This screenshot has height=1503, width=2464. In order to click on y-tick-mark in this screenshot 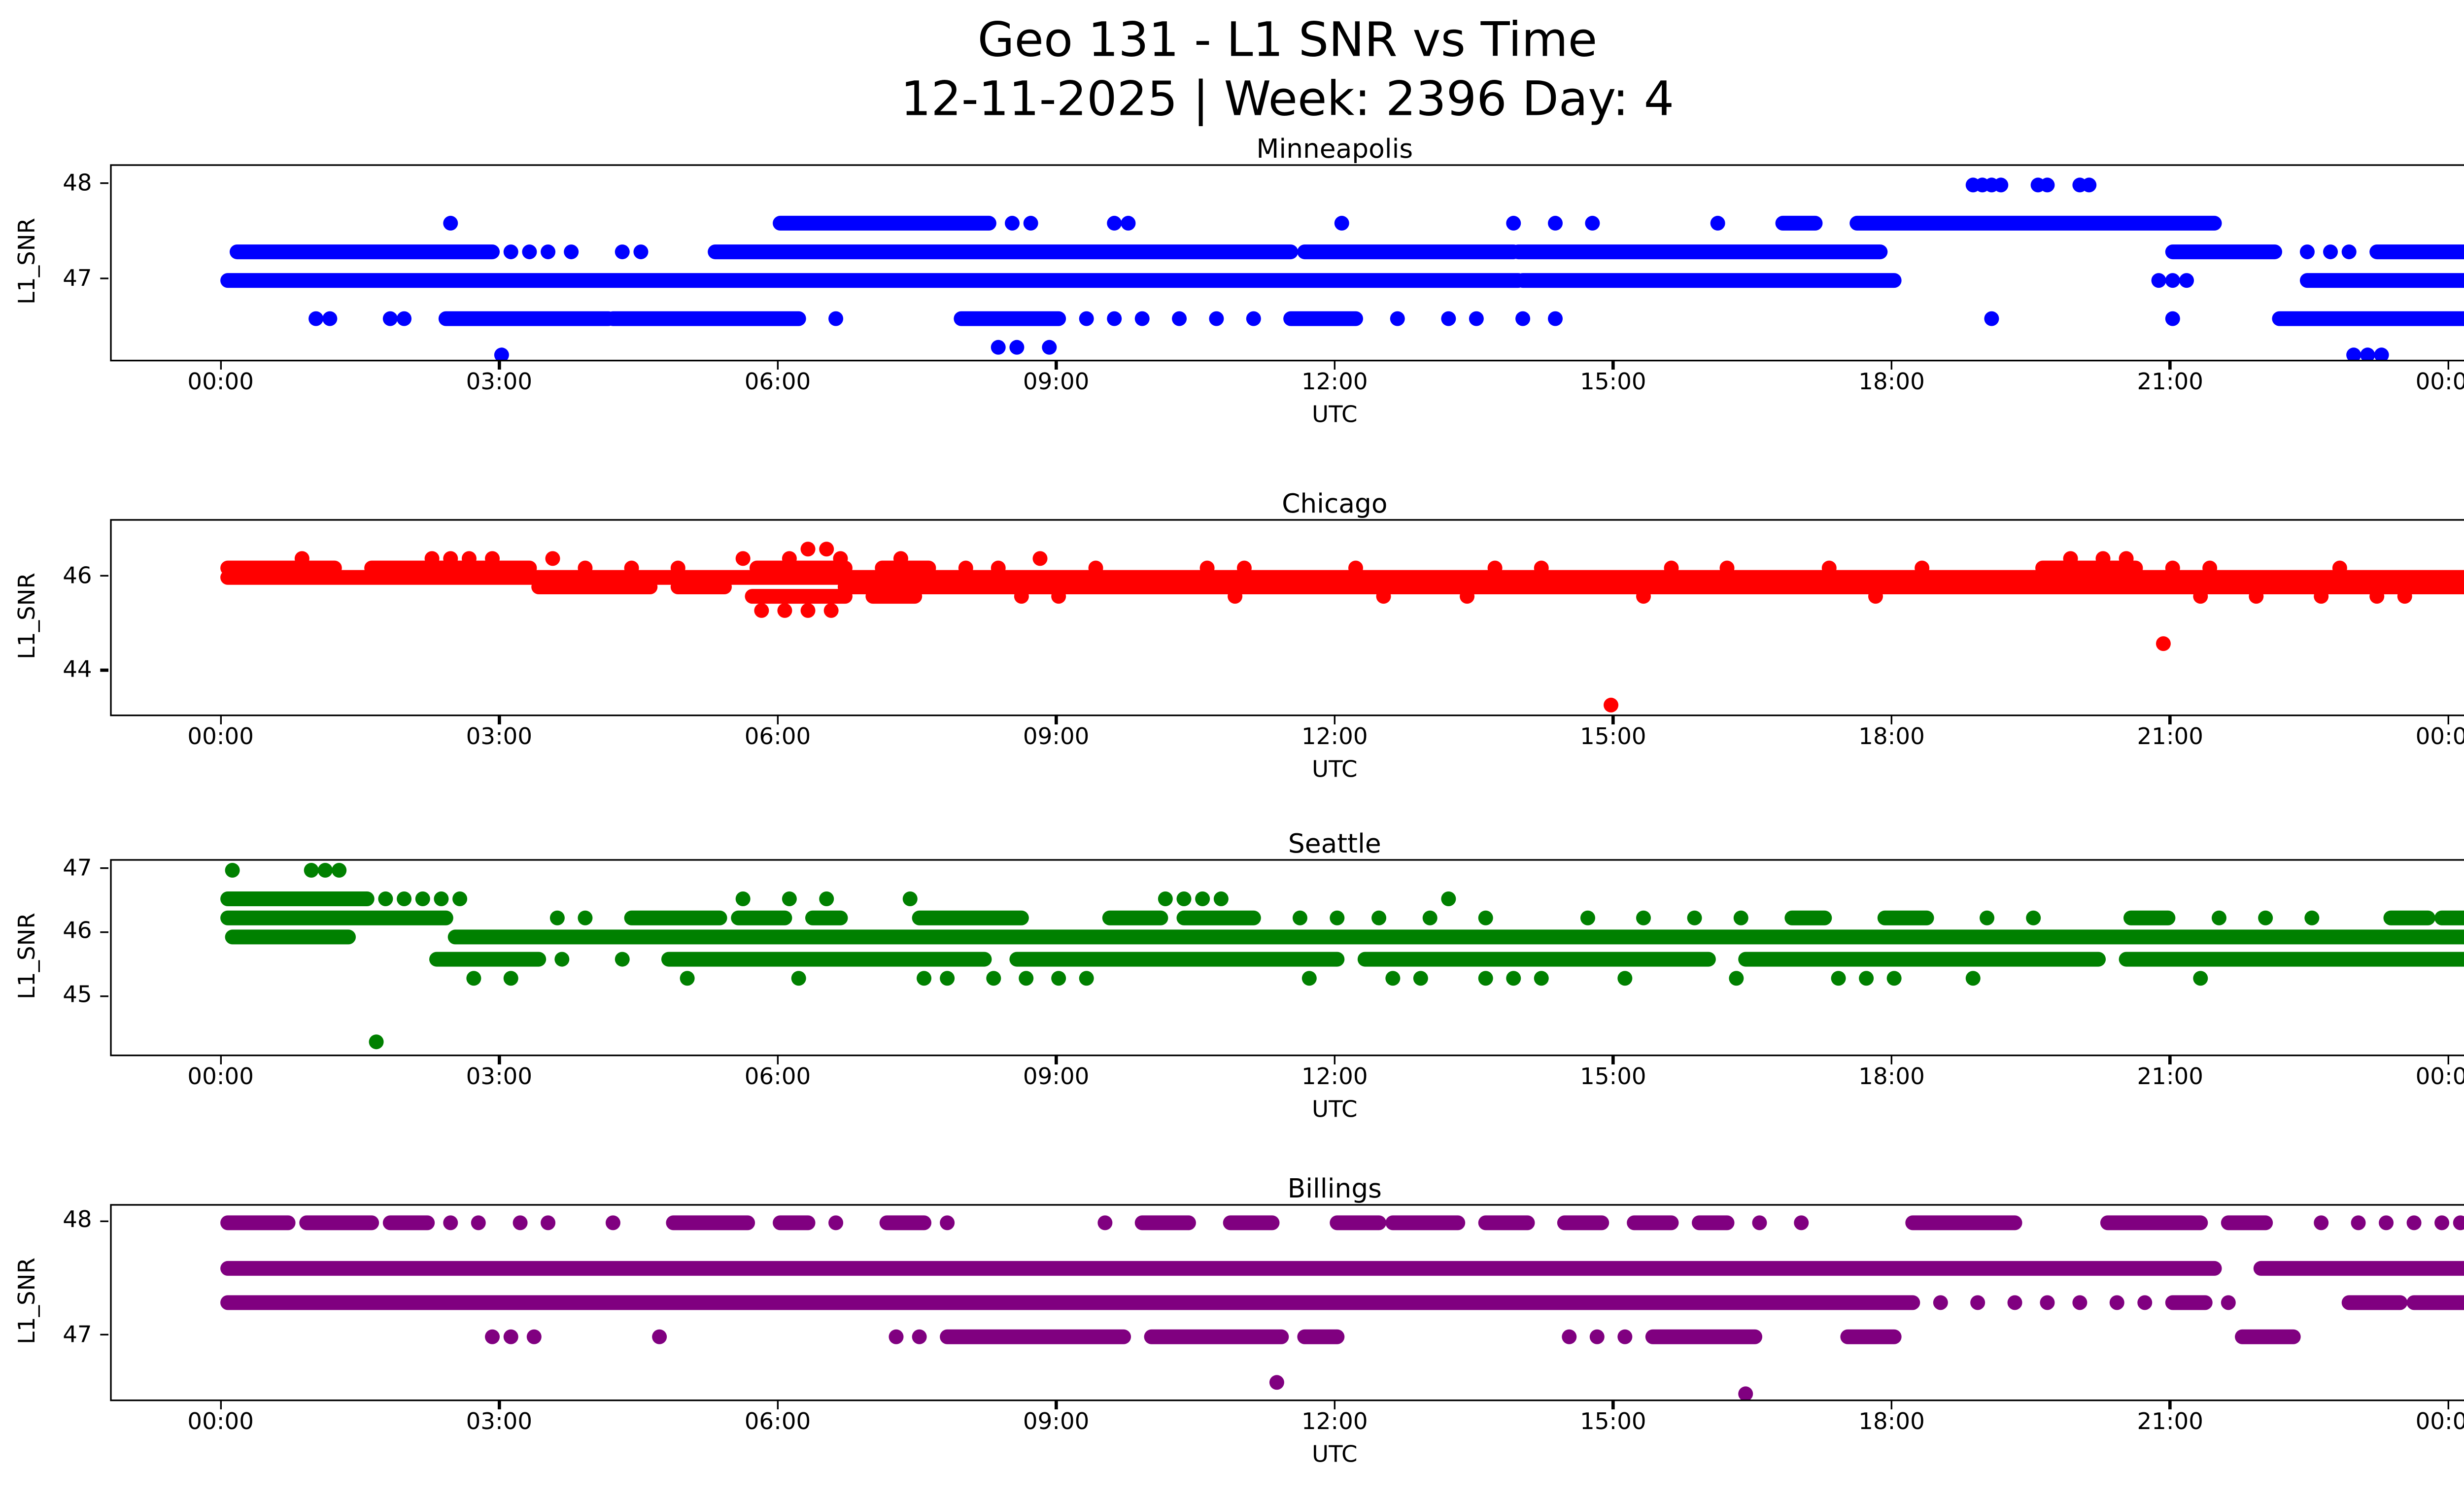, I will do `click(103, 576)`.